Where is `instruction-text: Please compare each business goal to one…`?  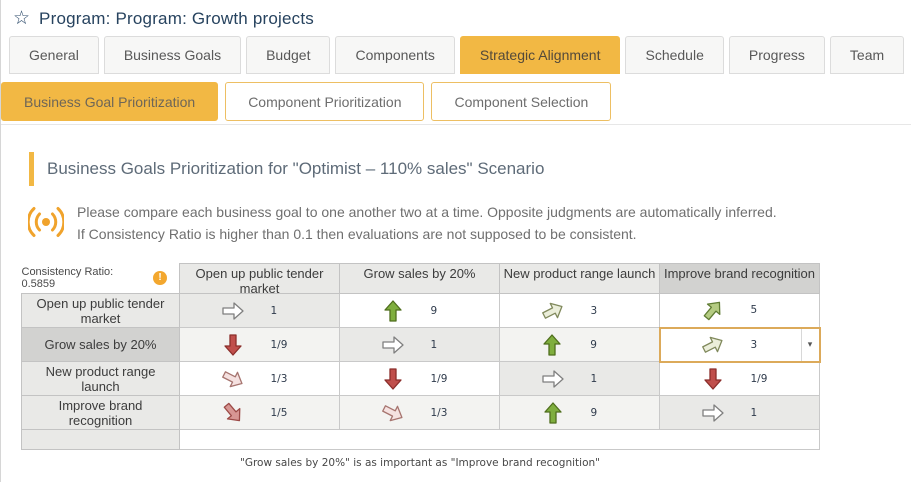 instruction-text: Please compare each business goal to one… is located at coordinates (427, 223).